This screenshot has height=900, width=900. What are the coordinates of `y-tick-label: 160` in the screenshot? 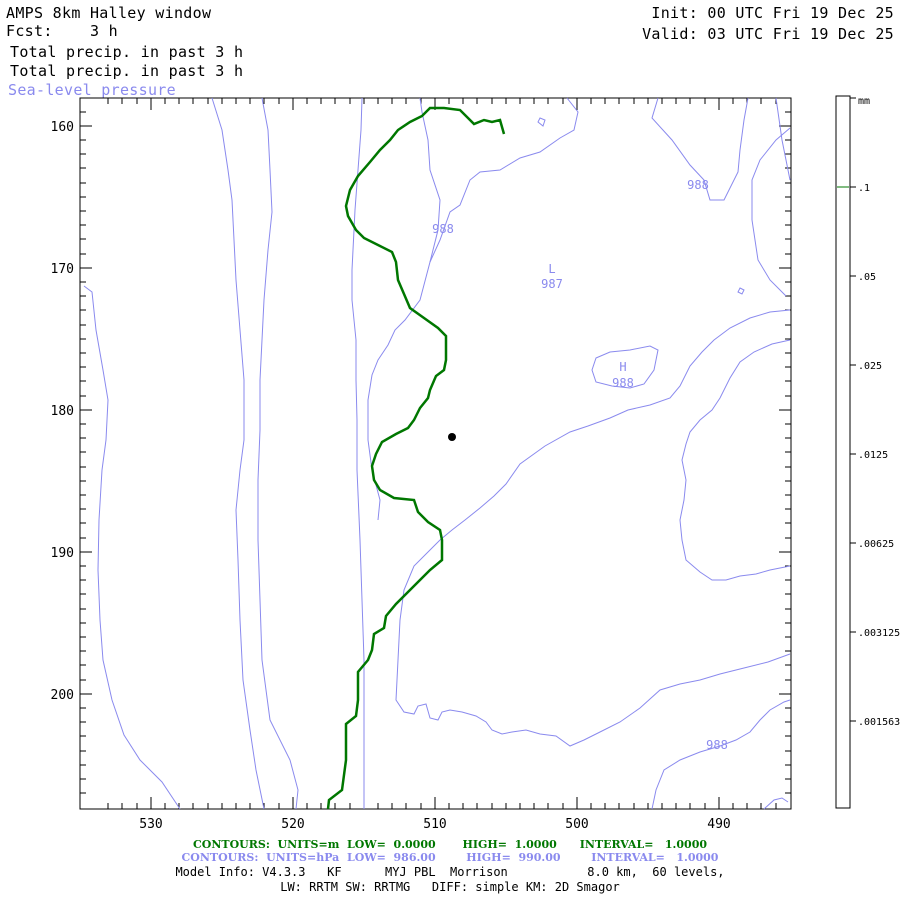 It's located at (62, 127).